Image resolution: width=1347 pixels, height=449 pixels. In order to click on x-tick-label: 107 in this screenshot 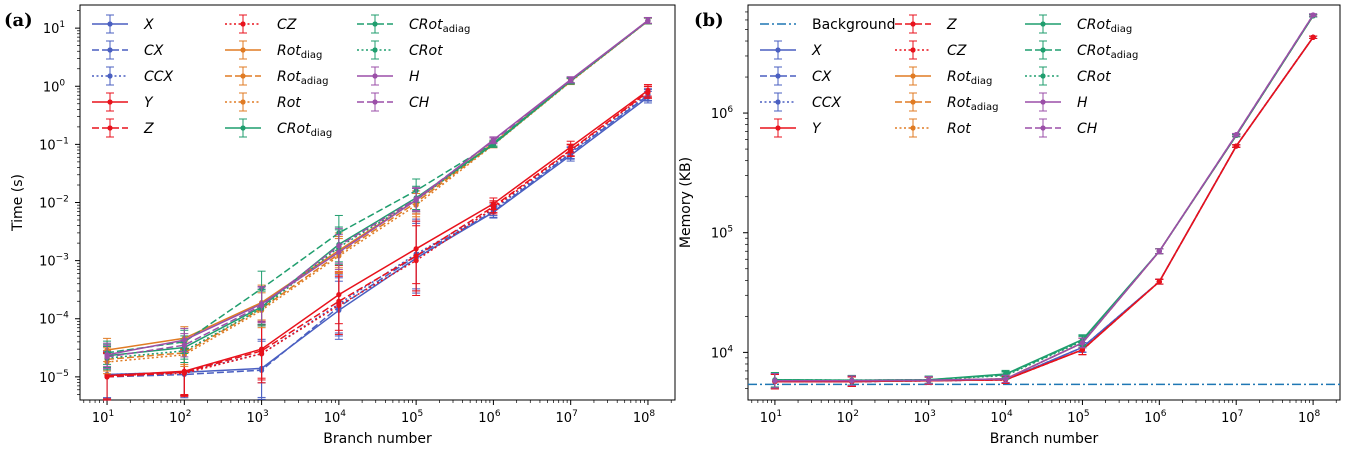, I will do `click(1232, 417)`.